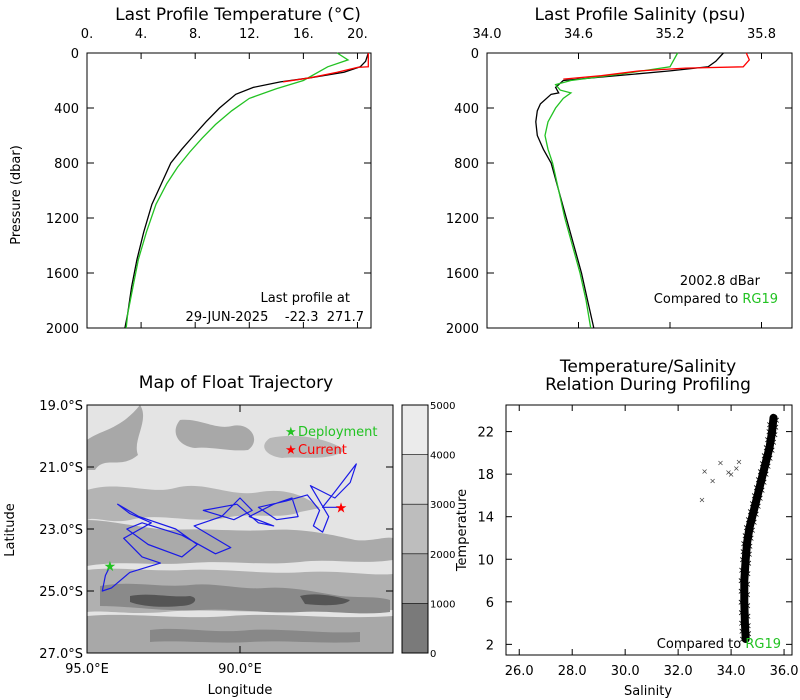 The height and width of the screenshot is (700, 800). I want to click on deployment-star: ★, so click(110, 567).